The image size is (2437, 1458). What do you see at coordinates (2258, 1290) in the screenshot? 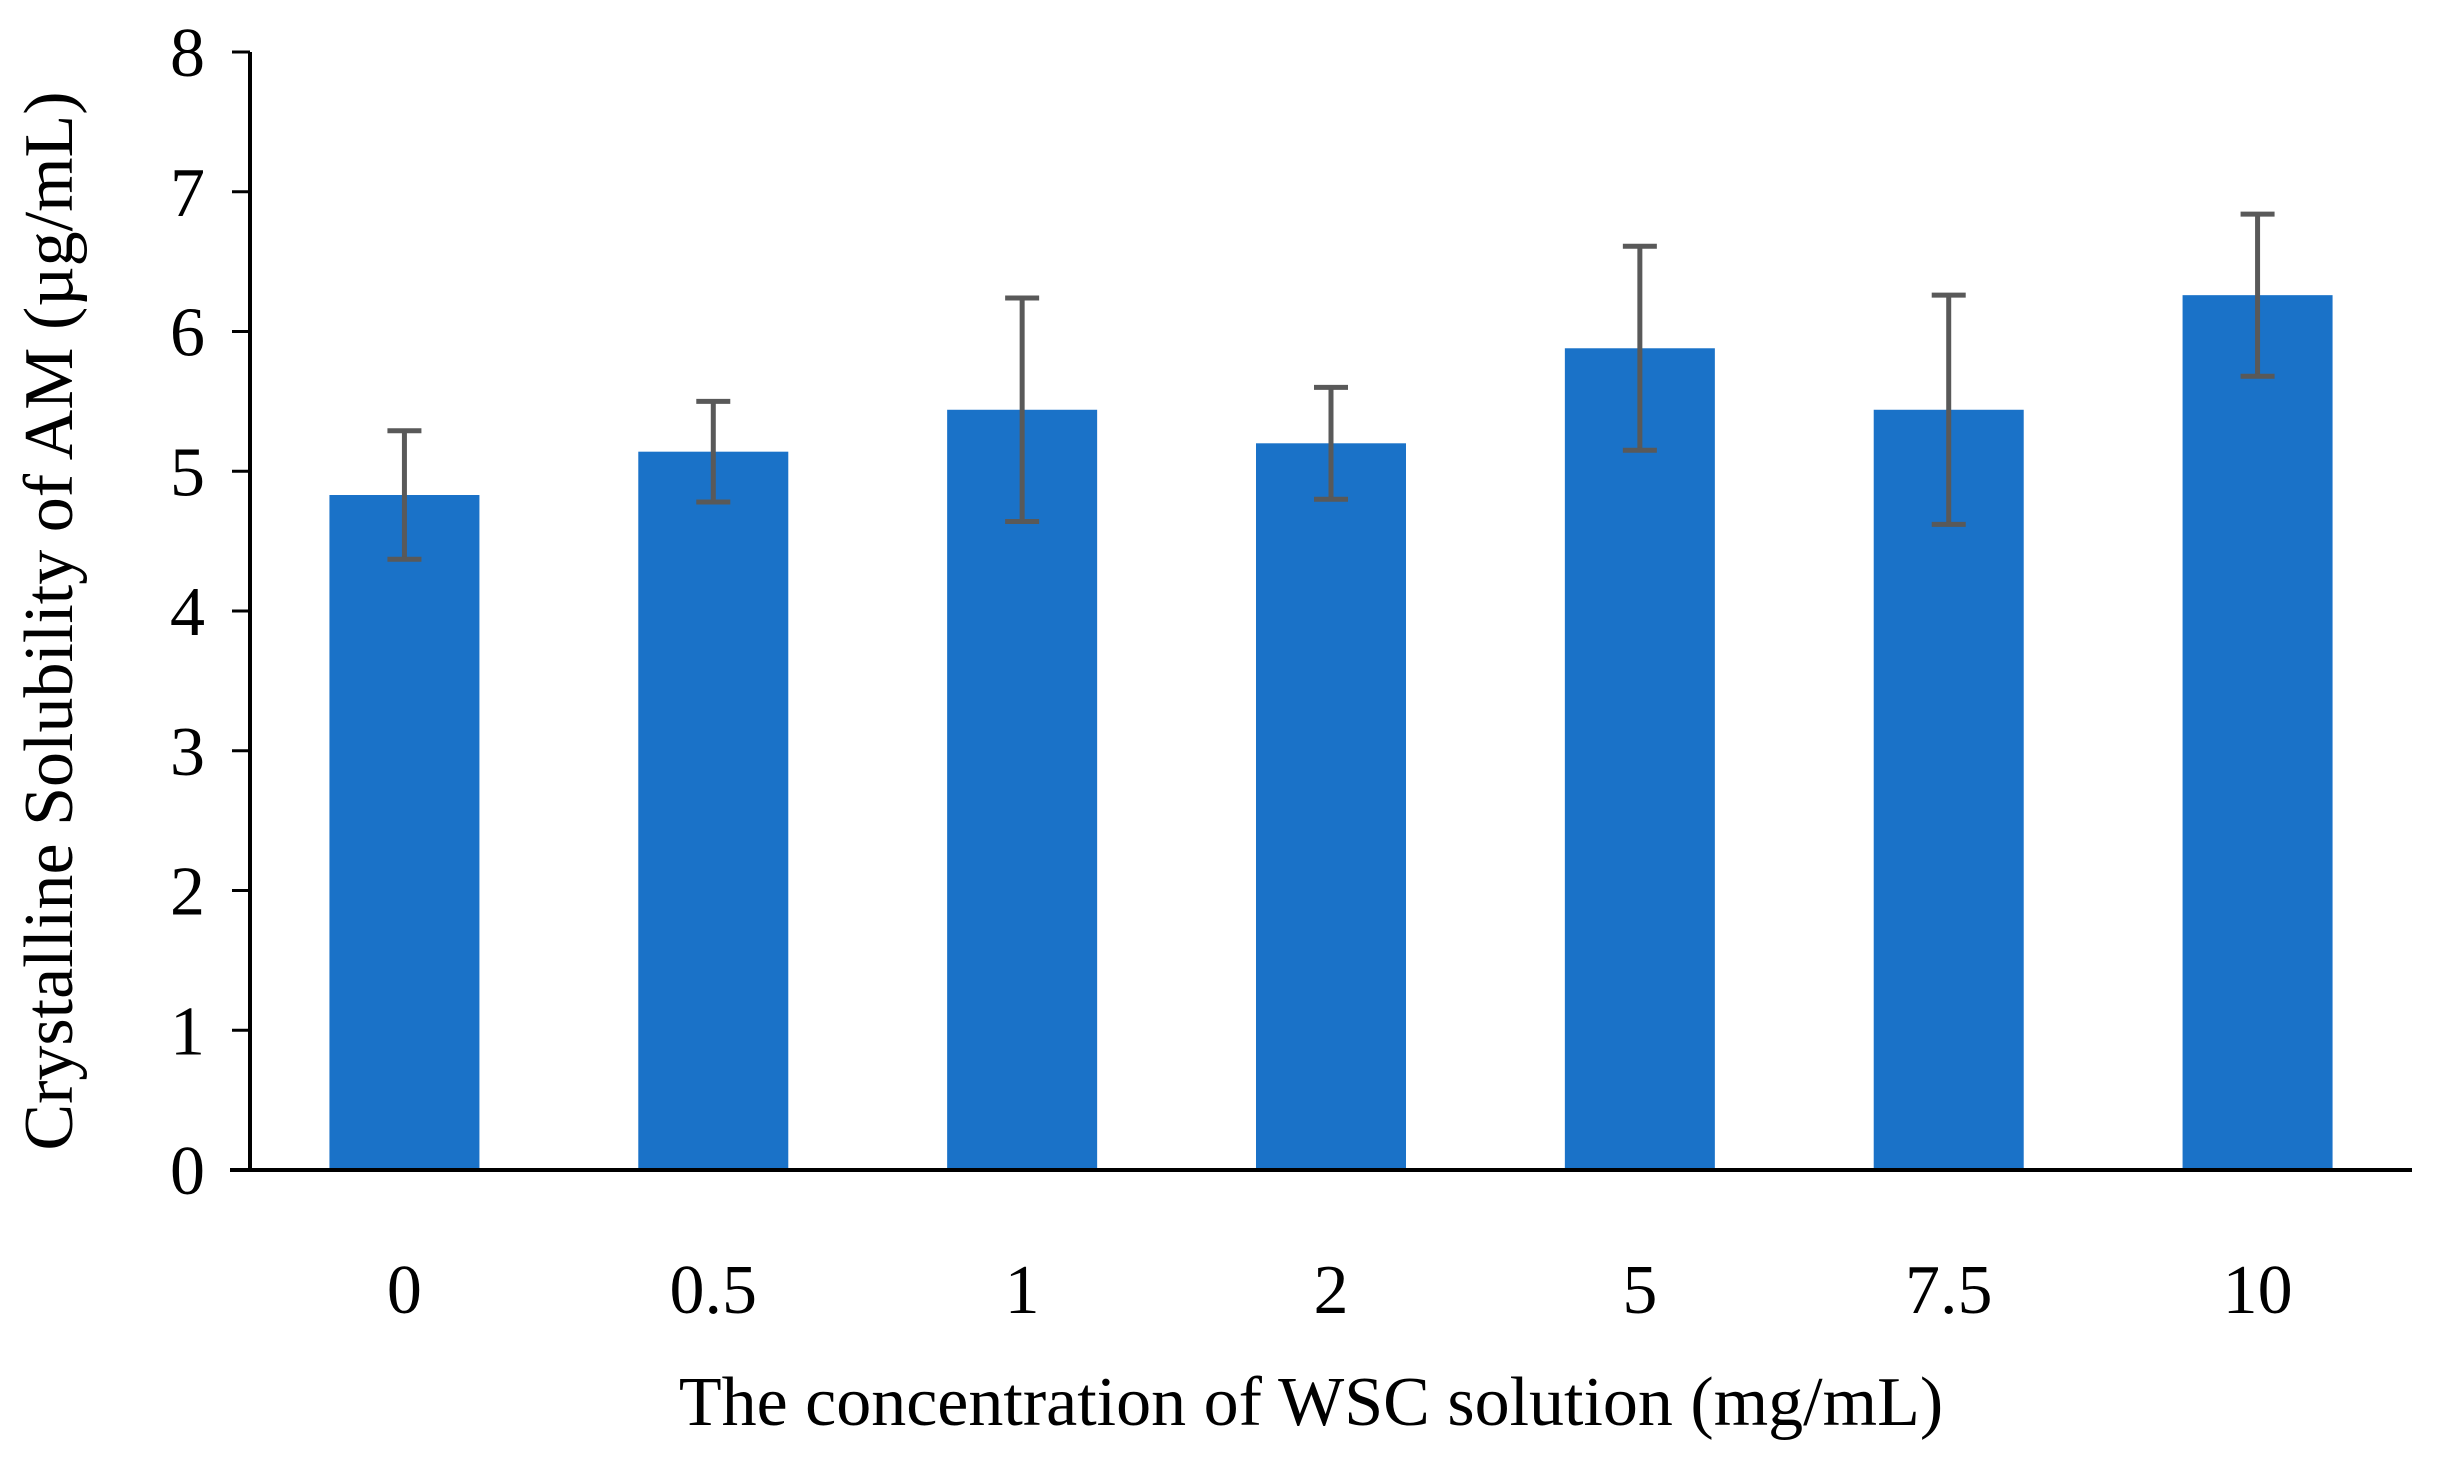
I see `x-tick-label-10: 10` at bounding box center [2258, 1290].